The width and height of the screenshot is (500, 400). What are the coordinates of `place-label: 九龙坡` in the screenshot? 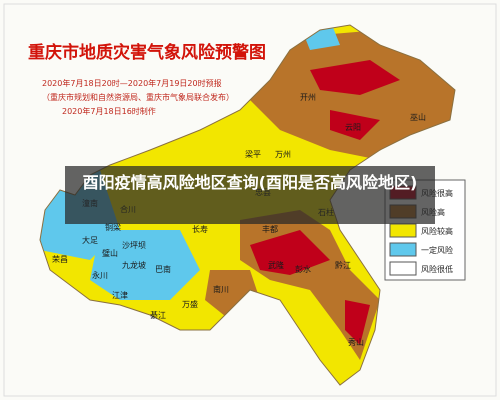 It's located at (134, 265).